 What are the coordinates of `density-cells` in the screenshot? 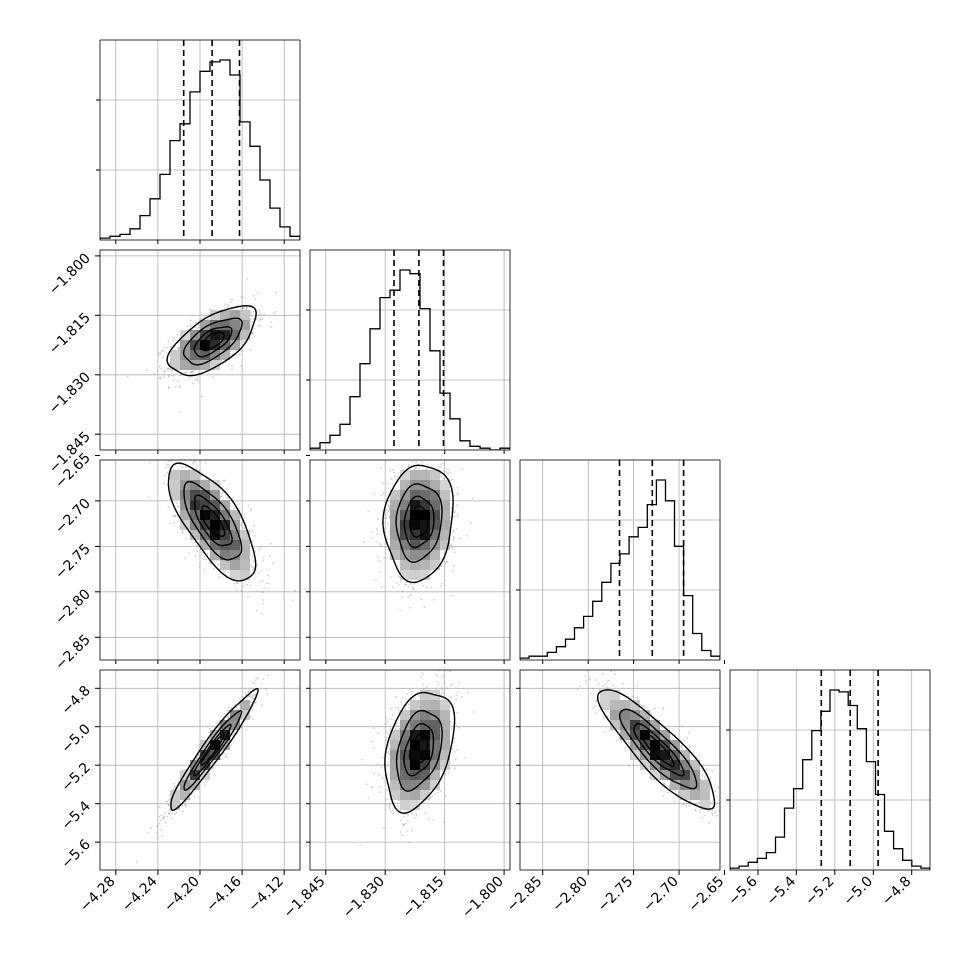 It's located at (420, 525).